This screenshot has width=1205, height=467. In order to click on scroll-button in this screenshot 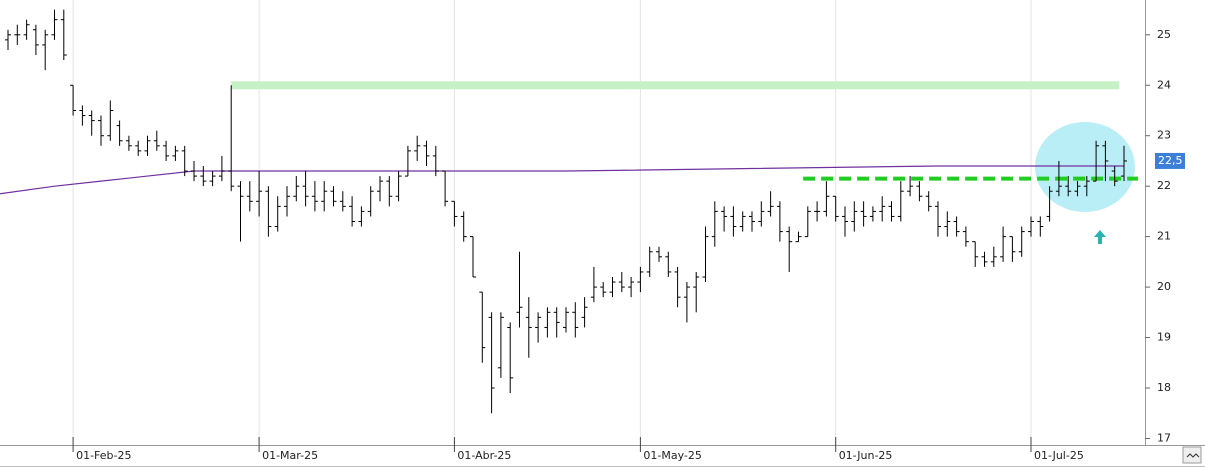, I will do `click(1192, 455)`.